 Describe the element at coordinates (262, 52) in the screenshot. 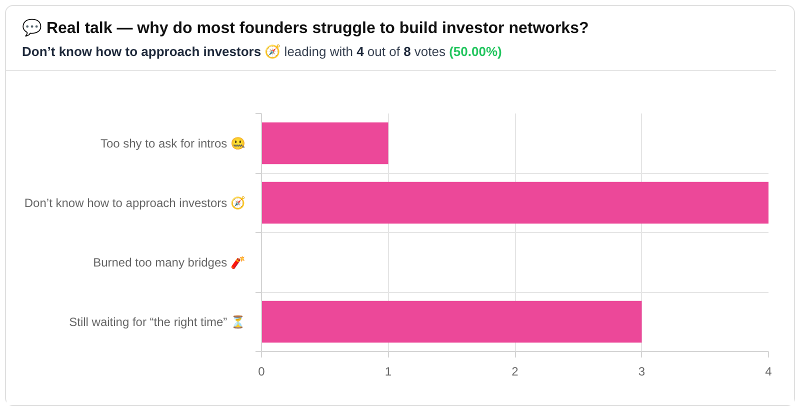

I see `chart-subtitle: Don’t know how to approach investors 🧭 leading with 4 out of 8 votes (50.00%)` at that location.